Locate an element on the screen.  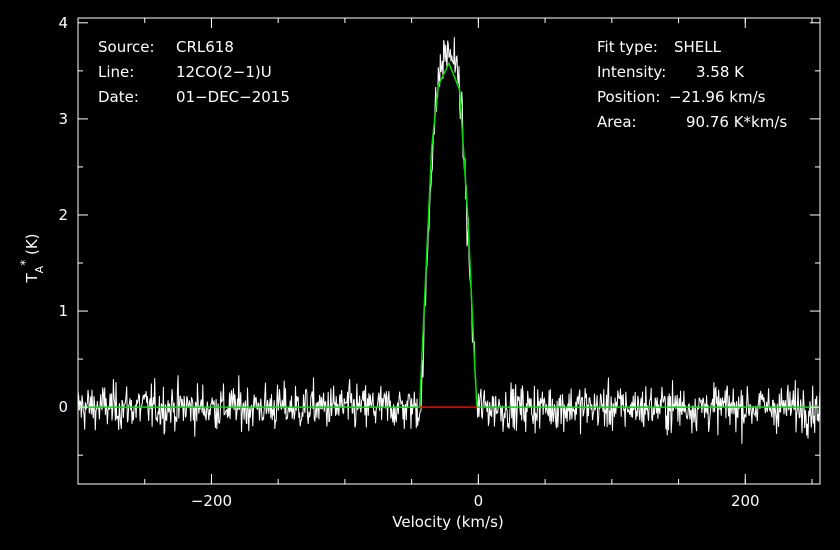
intensity-key: Intensity: is located at coordinates (631, 72).